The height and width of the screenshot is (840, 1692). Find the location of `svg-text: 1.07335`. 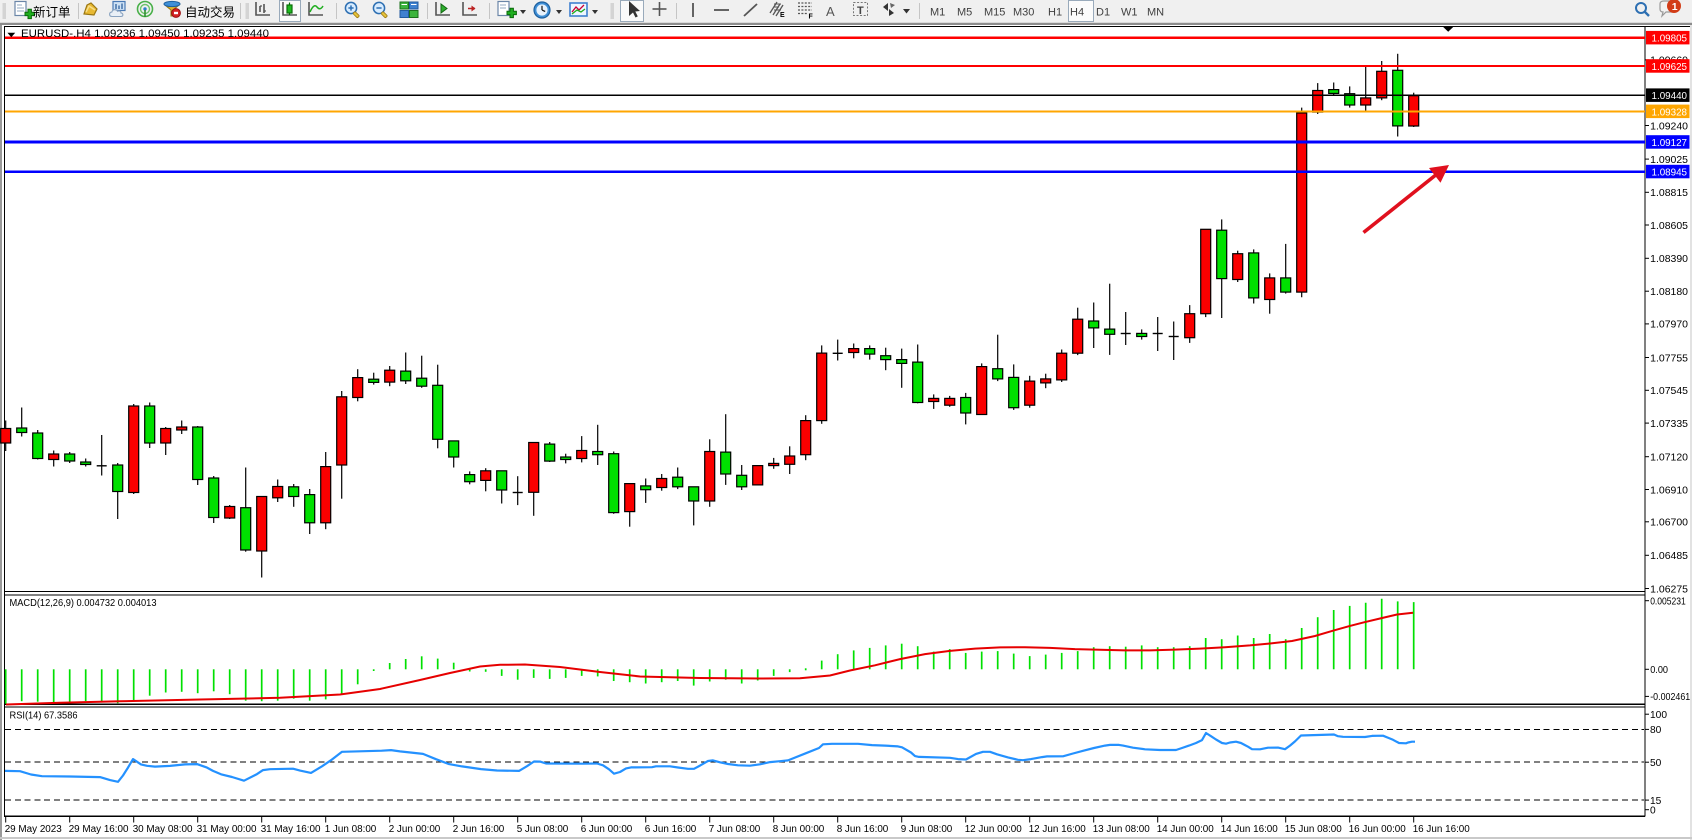

svg-text: 1.07335 is located at coordinates (1669, 424).